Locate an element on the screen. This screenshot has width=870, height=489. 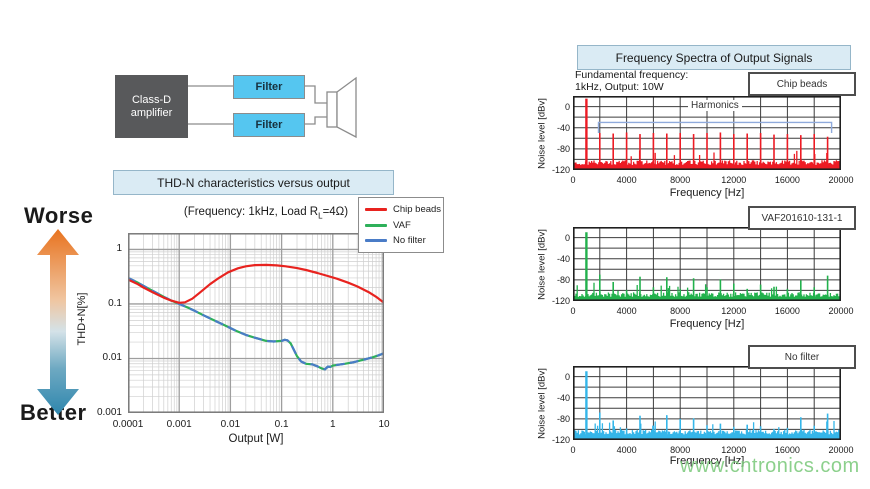
spectrum1-y-ticks: 0 -40 -80 -120 is located at coordinates (556, 135).